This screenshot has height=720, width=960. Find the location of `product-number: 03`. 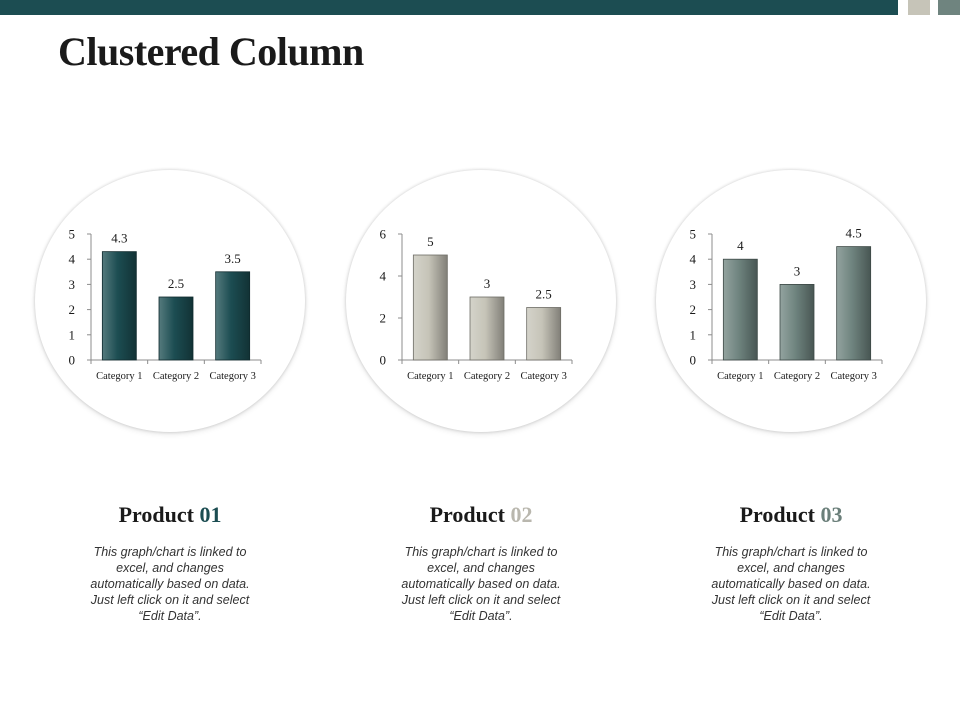

product-number: 03 is located at coordinates (831, 514).